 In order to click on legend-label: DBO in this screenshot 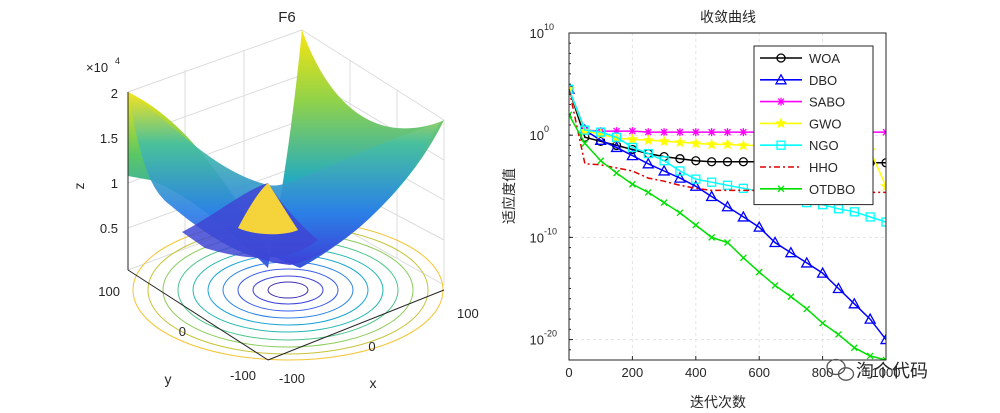, I will do `click(823, 80)`.